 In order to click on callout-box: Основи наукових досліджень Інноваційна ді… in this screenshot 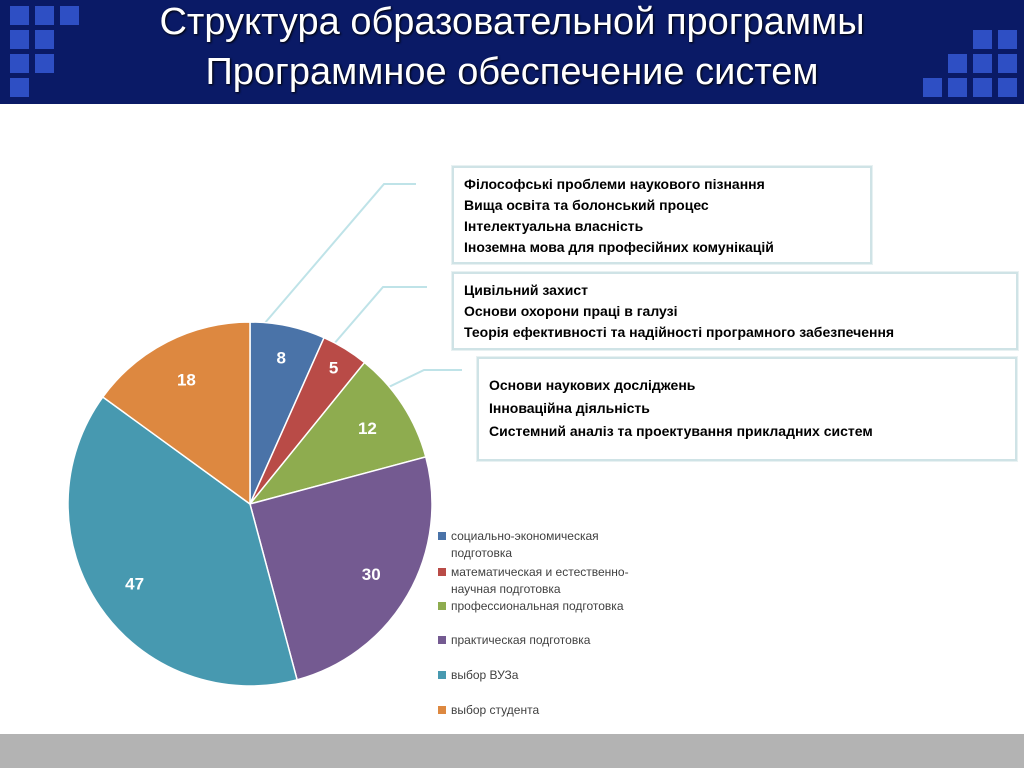, I will do `click(747, 409)`.